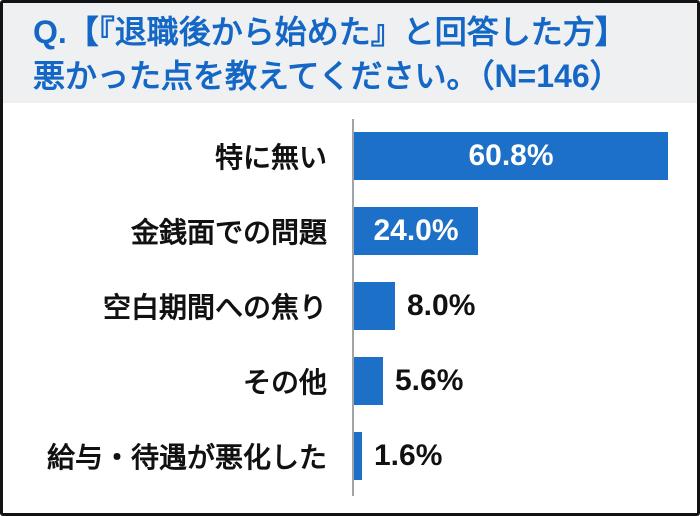  What do you see at coordinates (284, 382) in the screenshot?
I see `category-label: その他` at bounding box center [284, 382].